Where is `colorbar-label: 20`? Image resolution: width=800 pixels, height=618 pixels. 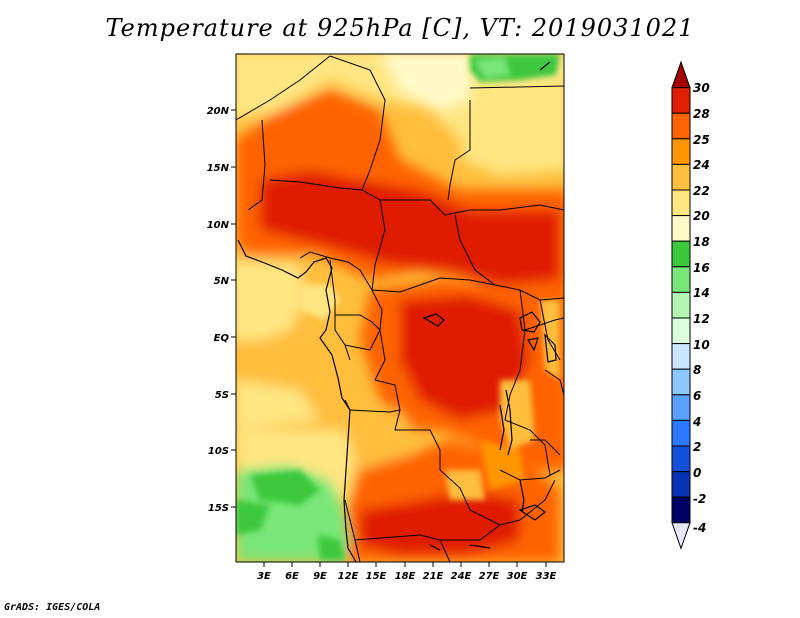
colorbar-label: 20 is located at coordinates (701, 216).